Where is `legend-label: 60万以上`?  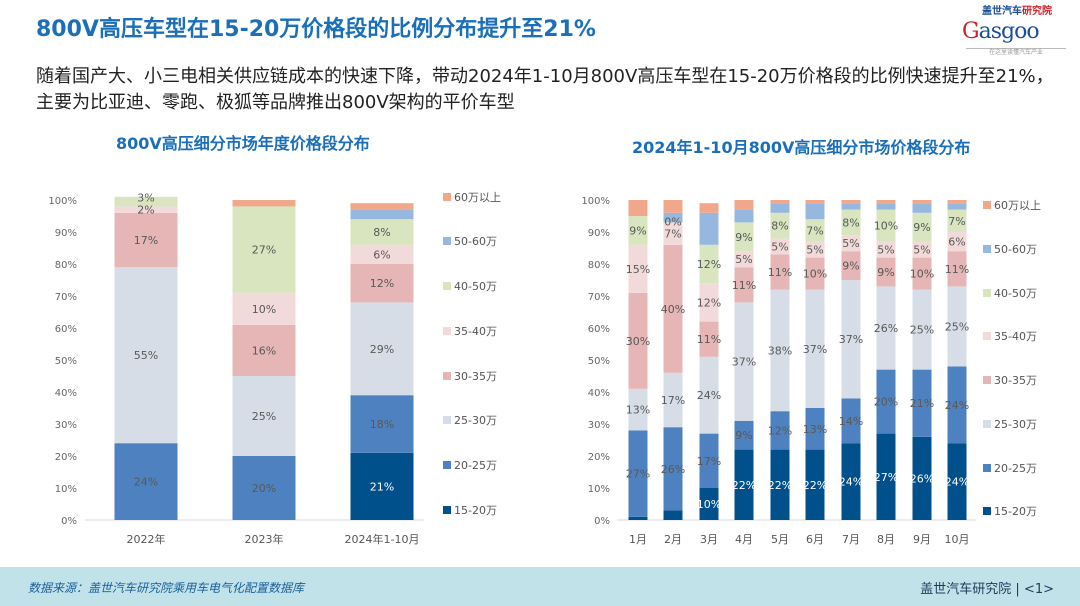
legend-label: 60万以上 is located at coordinates (1017, 205).